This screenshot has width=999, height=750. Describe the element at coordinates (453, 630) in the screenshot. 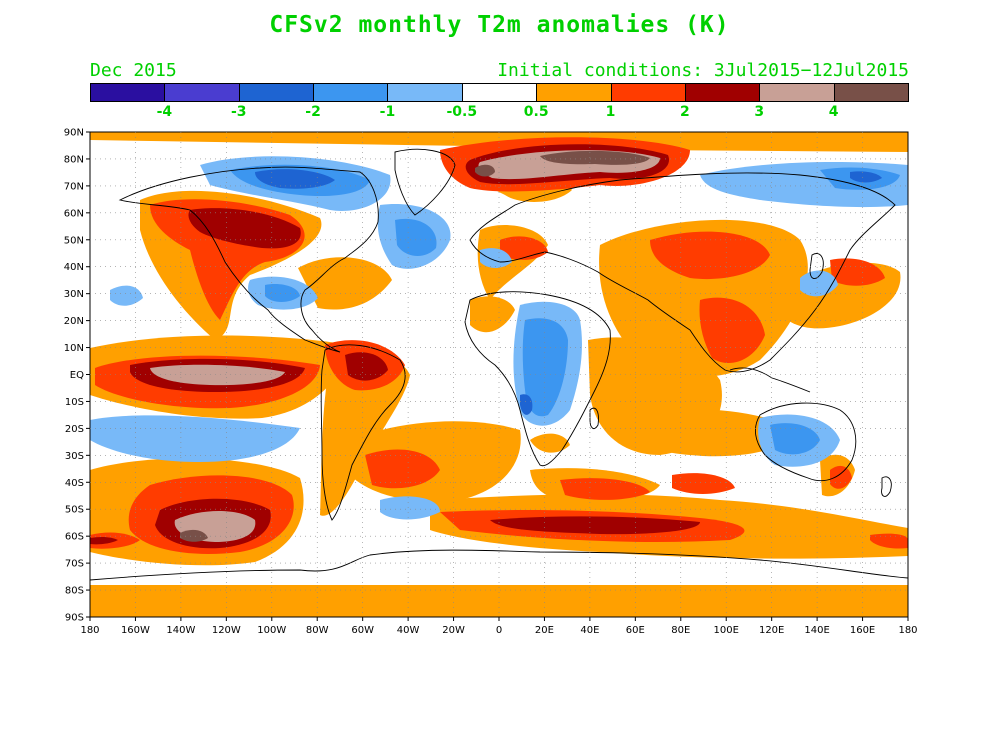

I see `longitude-label: 20W` at that location.